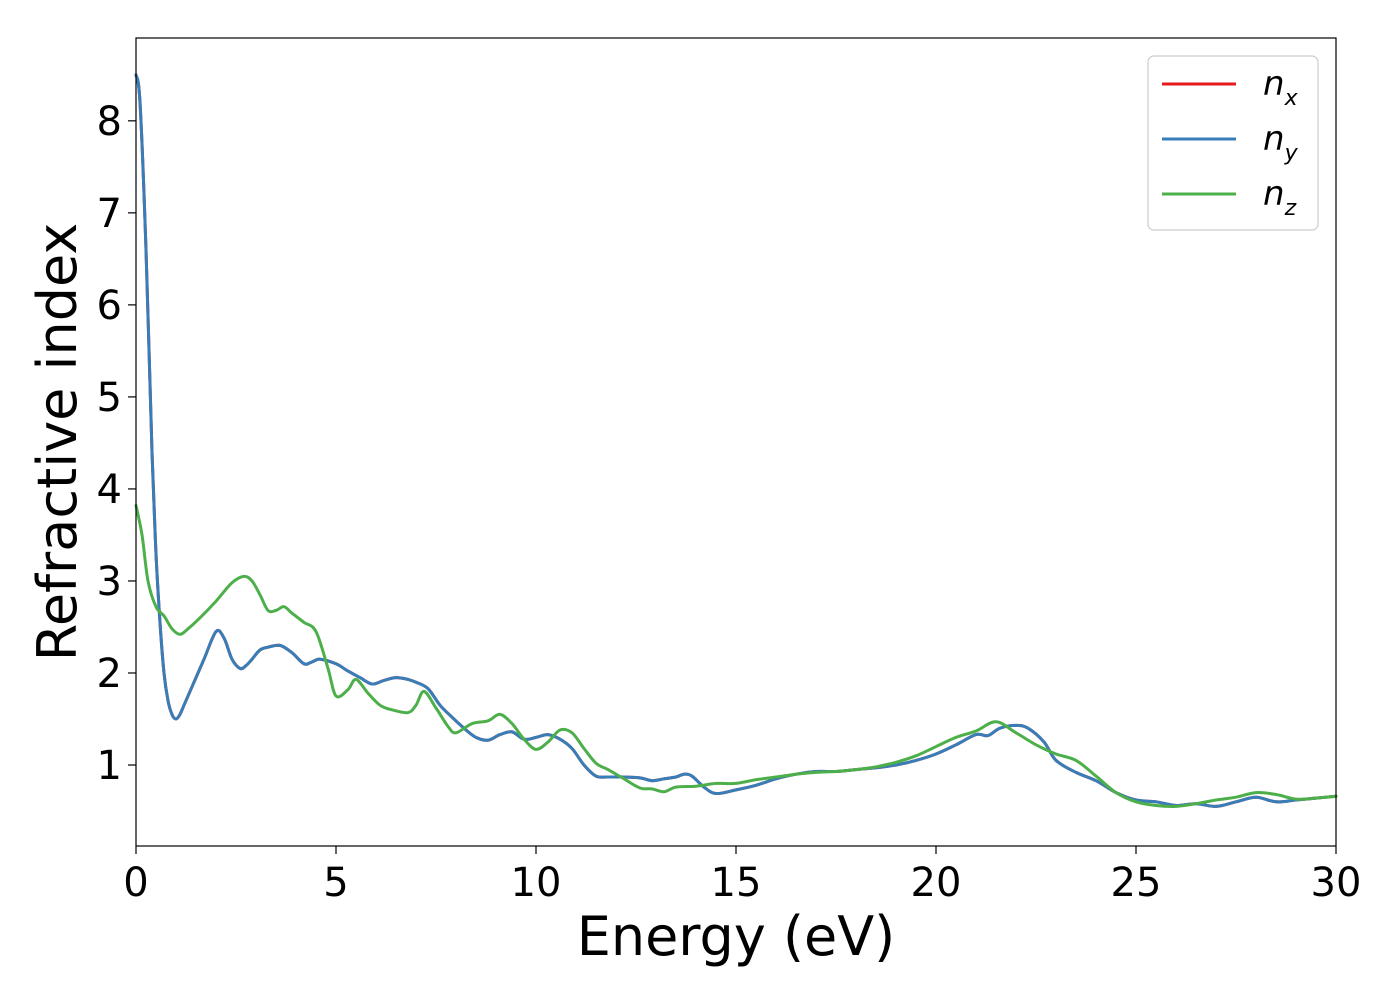 The width and height of the screenshot is (1400, 1000). What do you see at coordinates (1136, 883) in the screenshot?
I see `x-tick-label: 25` at bounding box center [1136, 883].